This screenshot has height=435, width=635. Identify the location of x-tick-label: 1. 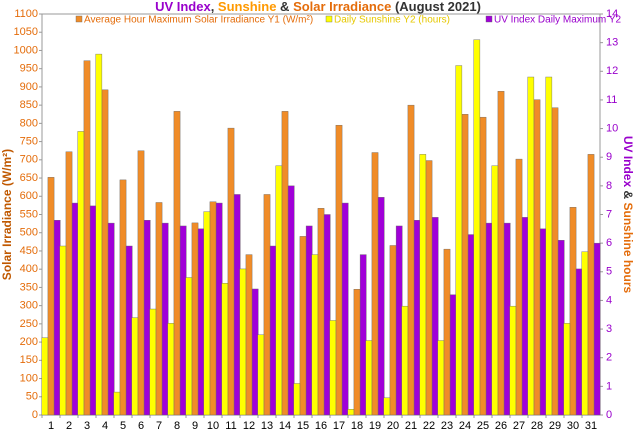
(51, 426).